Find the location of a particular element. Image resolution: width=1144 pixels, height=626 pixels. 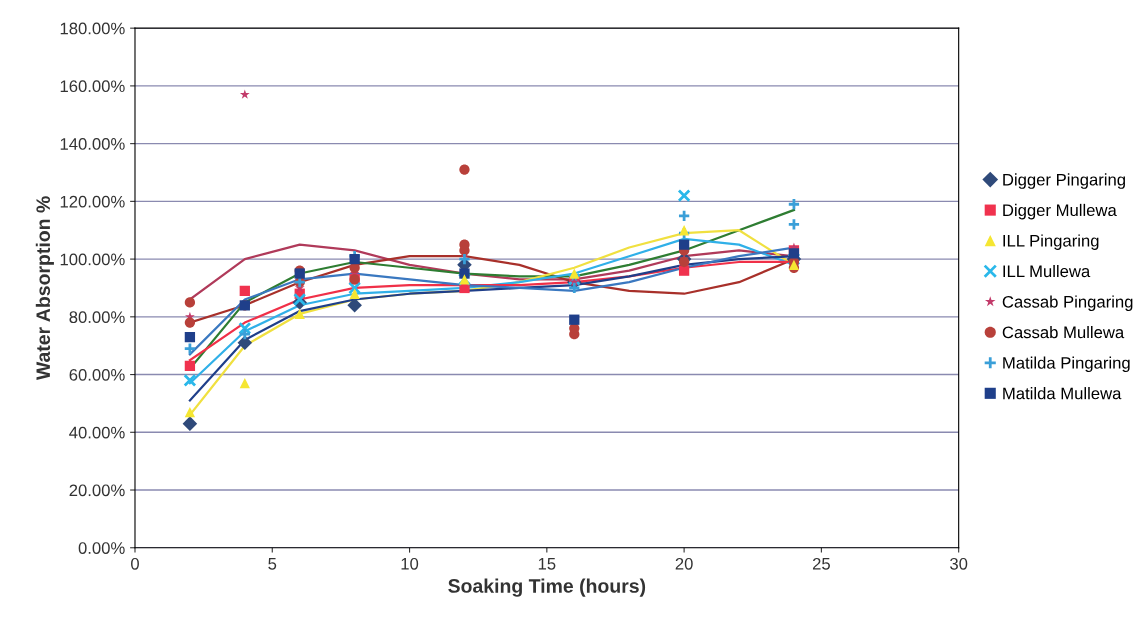

legend-label: Matilda Pingaring is located at coordinates (1066, 364).